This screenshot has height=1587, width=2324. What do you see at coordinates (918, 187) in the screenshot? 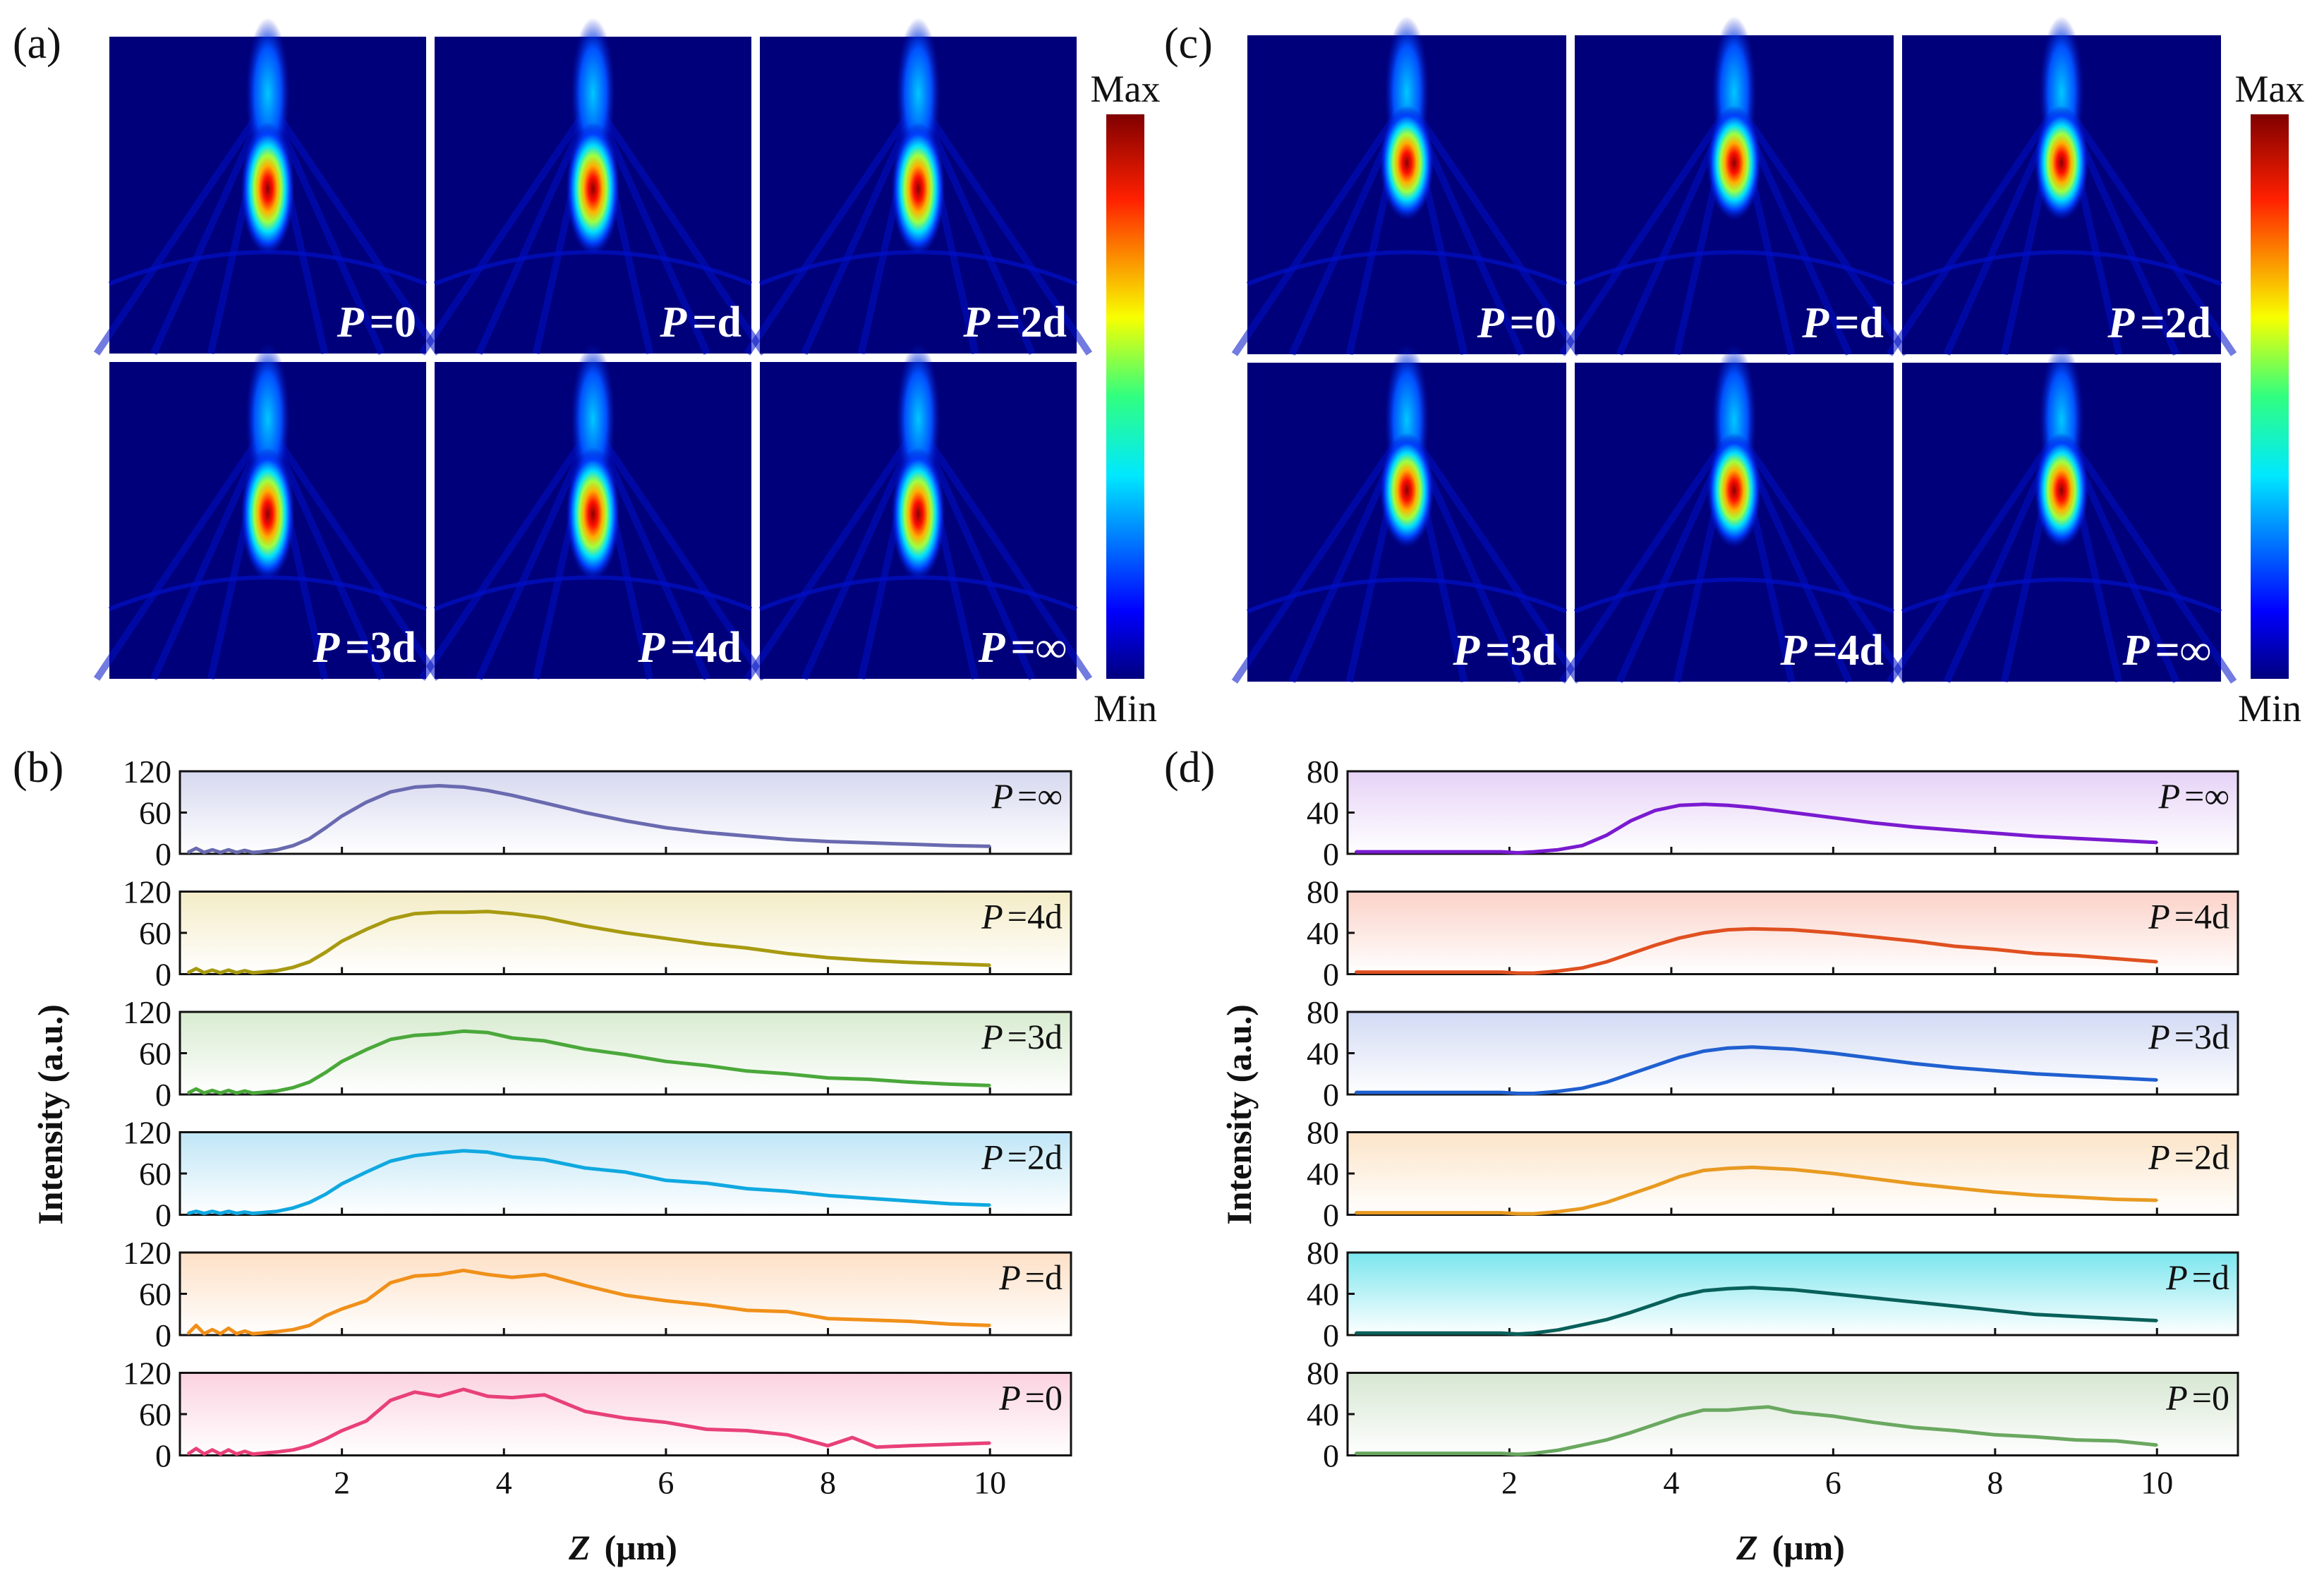
I see `heatmap-tile: P =2d` at bounding box center [918, 187].